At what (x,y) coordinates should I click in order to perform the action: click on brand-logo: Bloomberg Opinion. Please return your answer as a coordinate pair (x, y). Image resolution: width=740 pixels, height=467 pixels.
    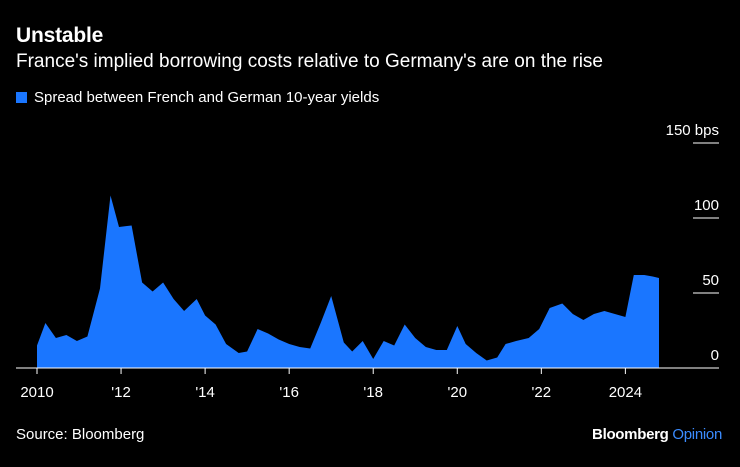
    Looking at the image, I should click on (657, 434).